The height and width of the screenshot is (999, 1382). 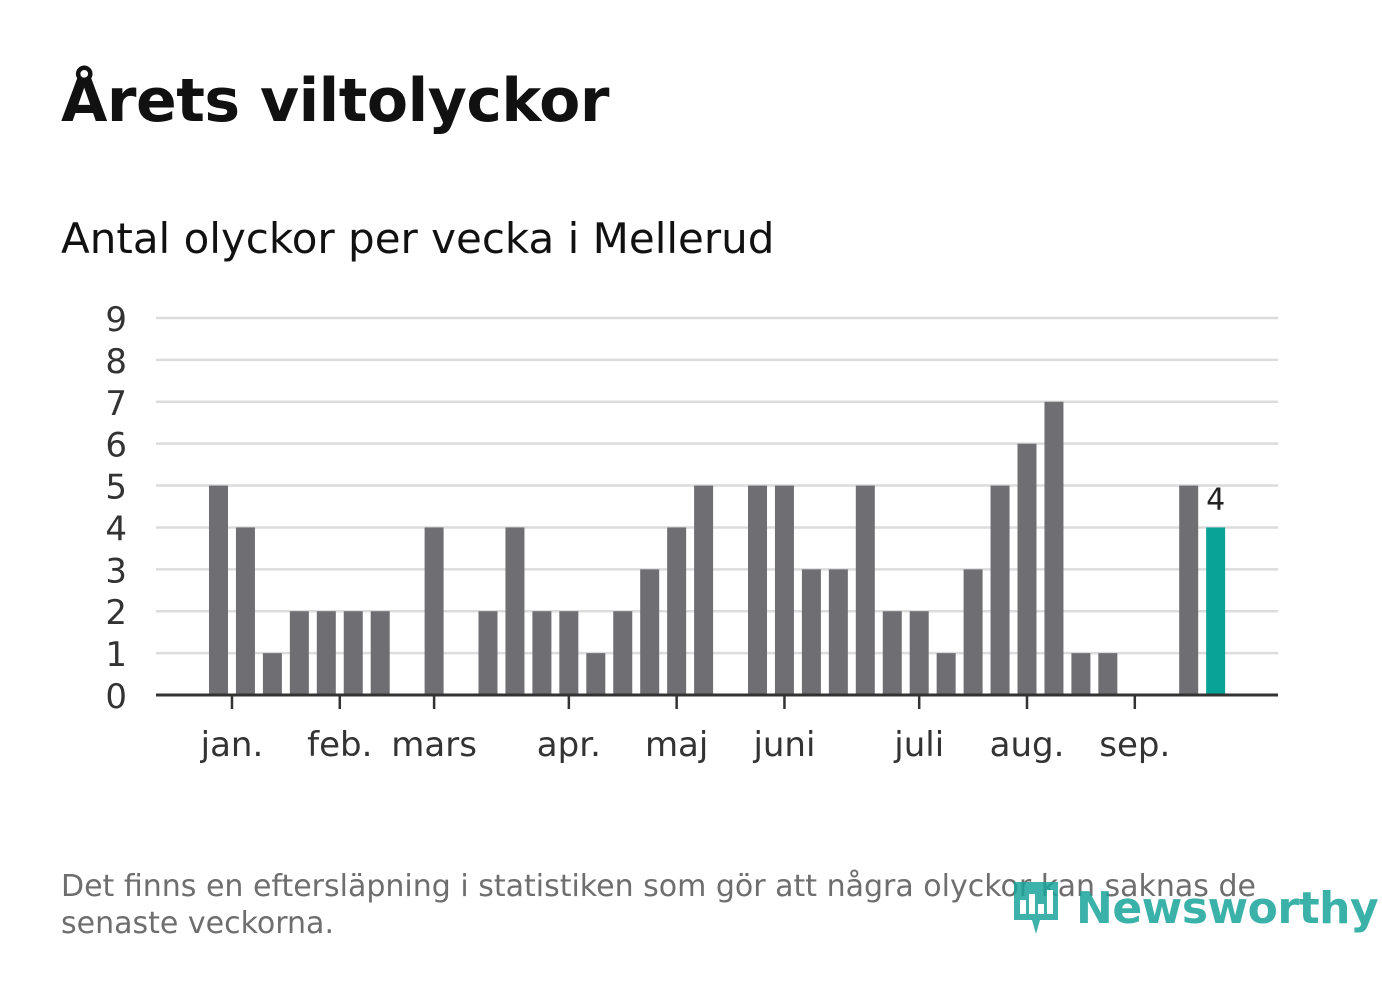 What do you see at coordinates (116, 404) in the screenshot?
I see `y-tick-label-7: 7` at bounding box center [116, 404].